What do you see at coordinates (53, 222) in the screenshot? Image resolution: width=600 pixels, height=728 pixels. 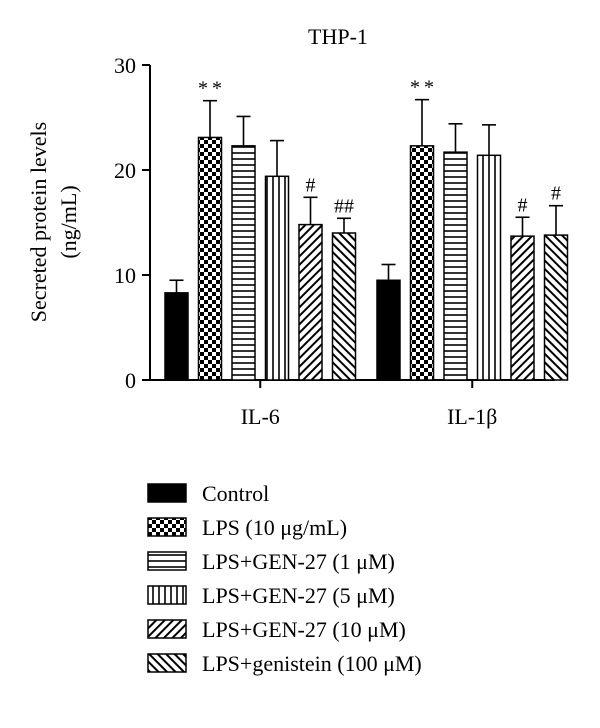 I see `y-axis-label: Secreted protein levels (ng/mL)` at bounding box center [53, 222].